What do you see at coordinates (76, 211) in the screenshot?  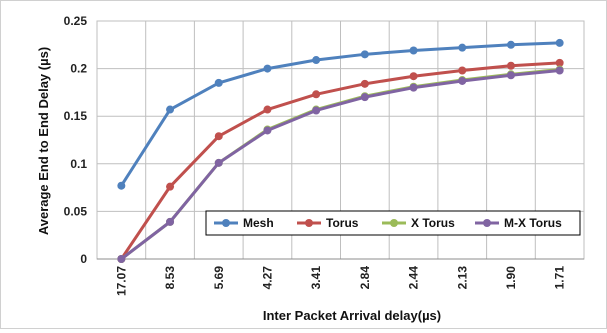 I see `y-tick-label: 0.05` at bounding box center [76, 211].